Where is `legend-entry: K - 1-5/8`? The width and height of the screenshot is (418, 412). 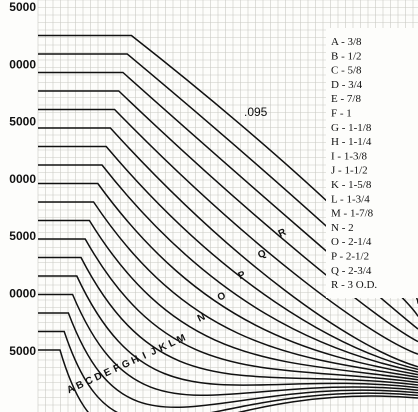
legend-entry: K - 1-5/8 is located at coordinates (351, 185).